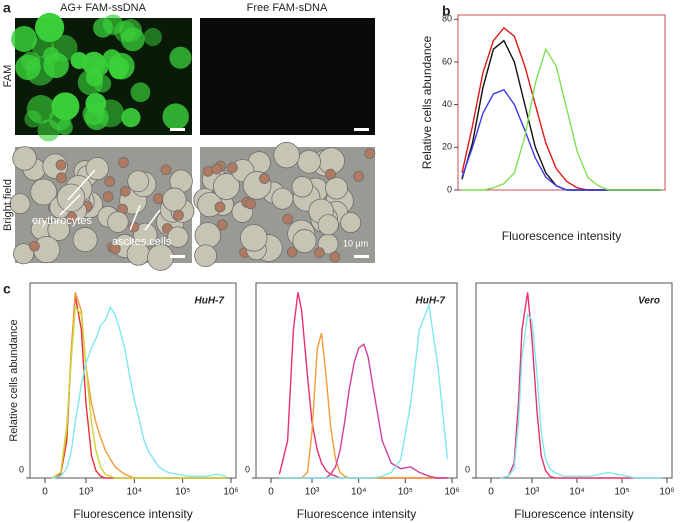 Image resolution: width=680 pixels, height=523 pixels. Describe the element at coordinates (8, 76) in the screenshot. I see `row-title: FAM` at that location.